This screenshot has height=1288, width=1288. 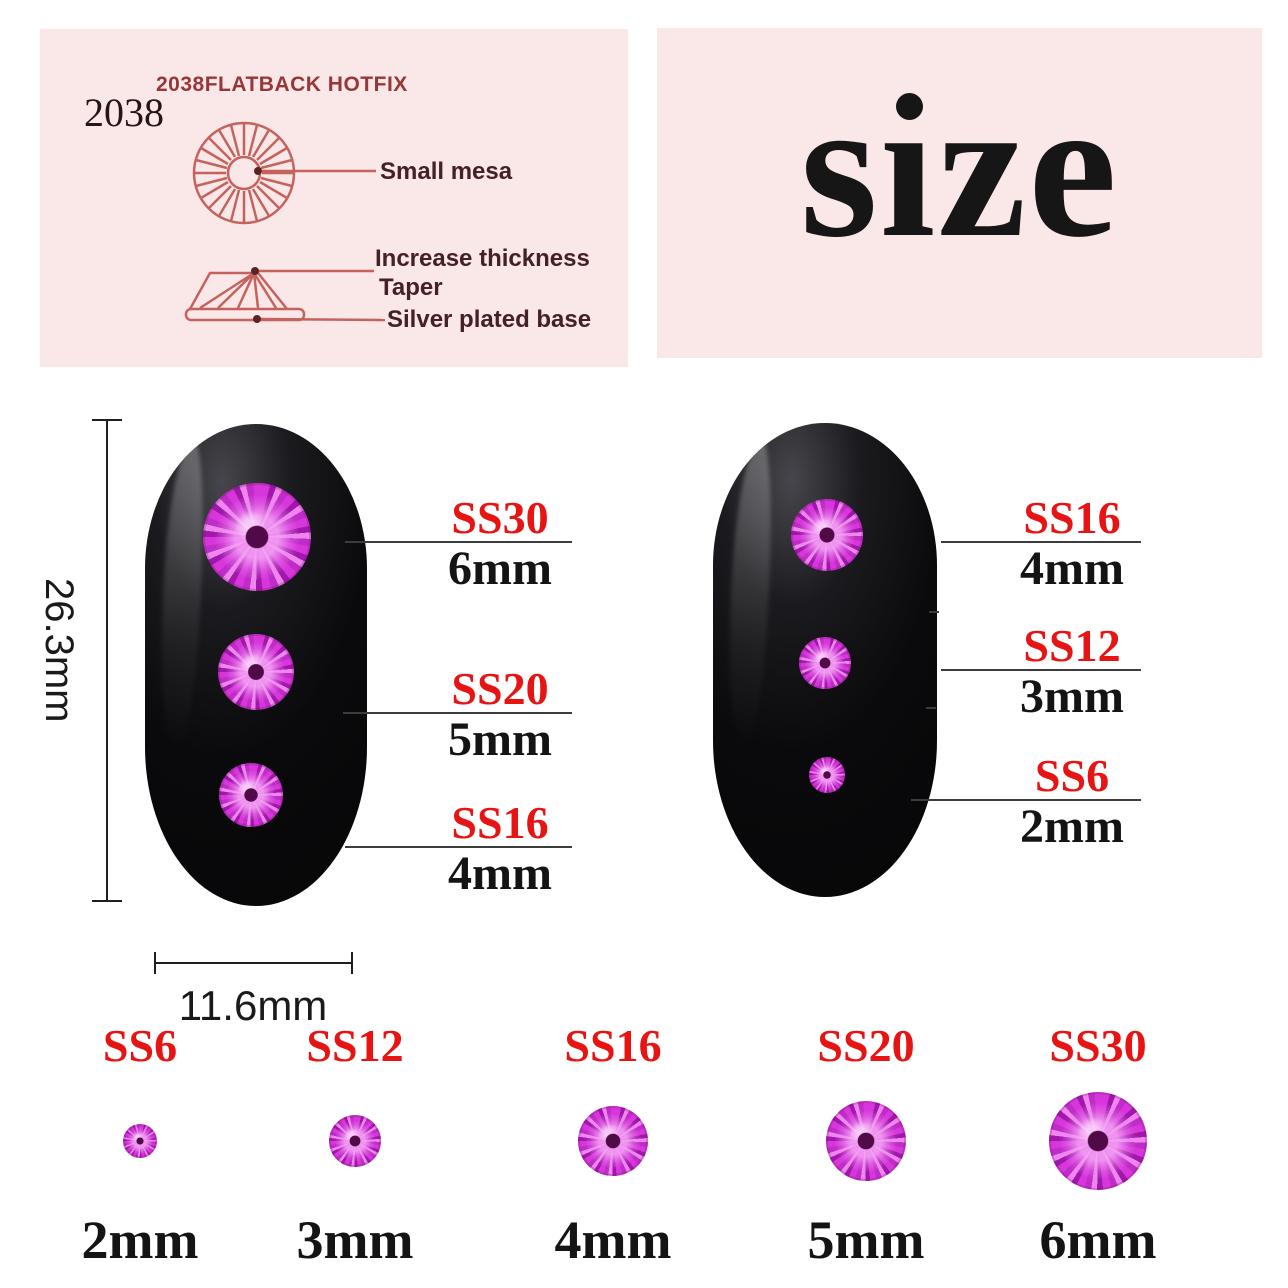 I want to click on rhinestone-sample-ss16, so click(x=613, y=1141).